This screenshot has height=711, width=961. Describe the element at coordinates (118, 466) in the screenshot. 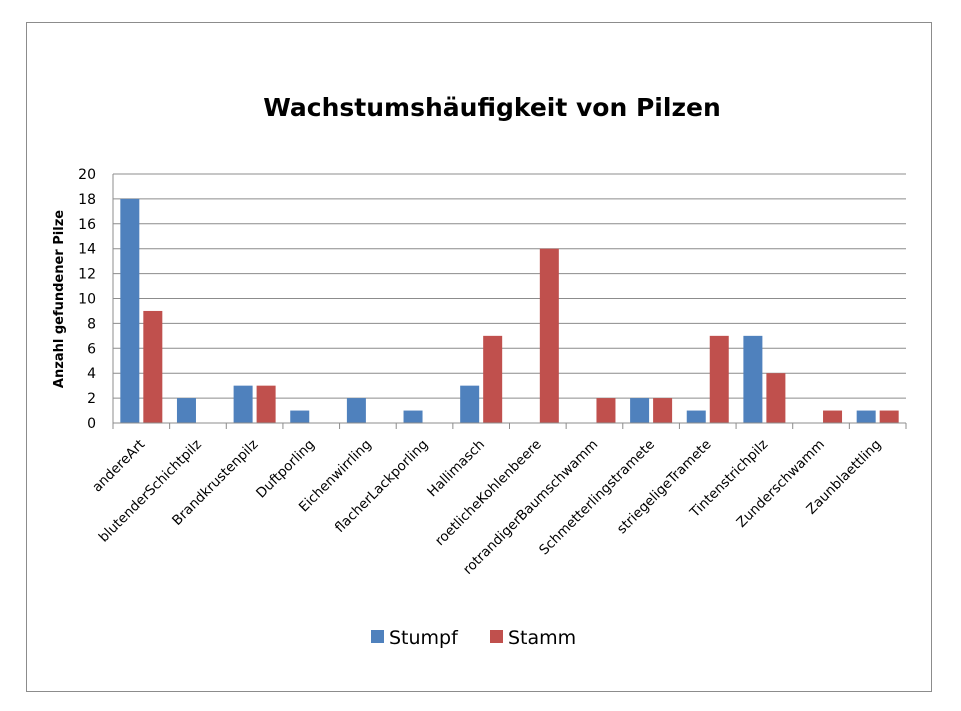

I see `x-tick-label: andereArt` at that location.